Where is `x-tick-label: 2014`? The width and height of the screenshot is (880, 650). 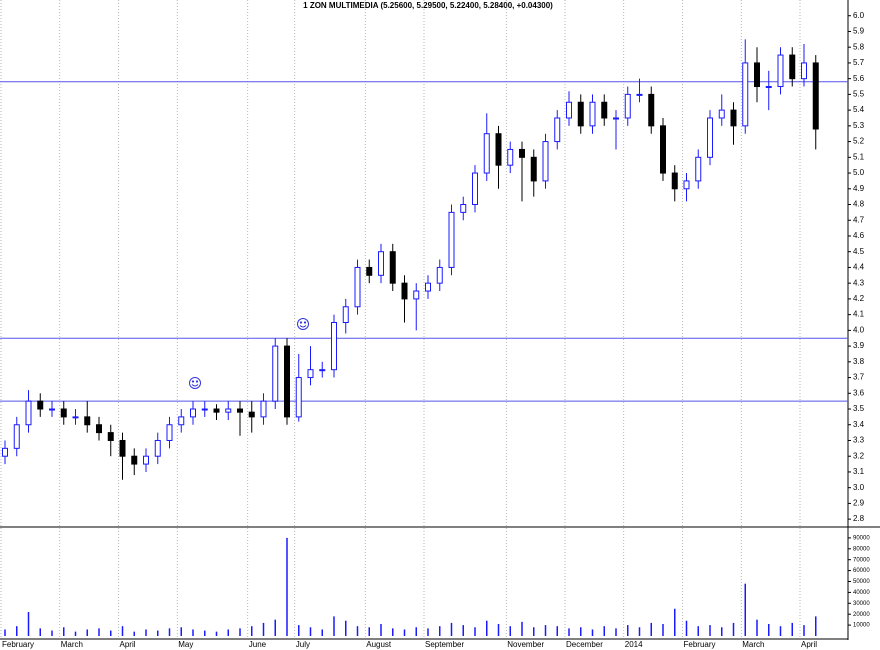
x-tick-label: 2014 is located at coordinates (634, 644).